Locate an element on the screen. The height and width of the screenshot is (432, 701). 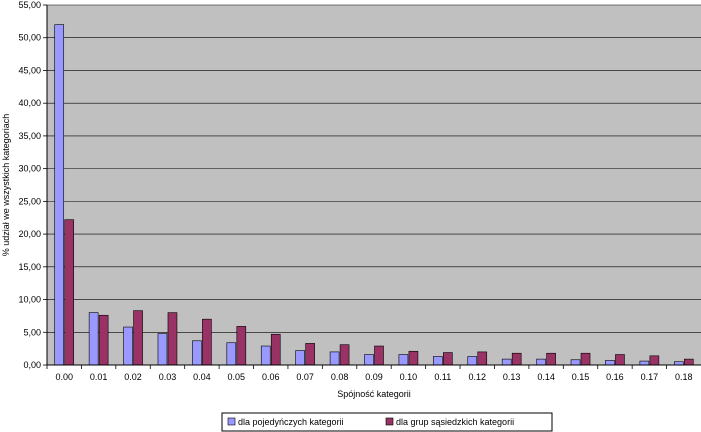
bar-series-1-0.05 is located at coordinates (231, 354).